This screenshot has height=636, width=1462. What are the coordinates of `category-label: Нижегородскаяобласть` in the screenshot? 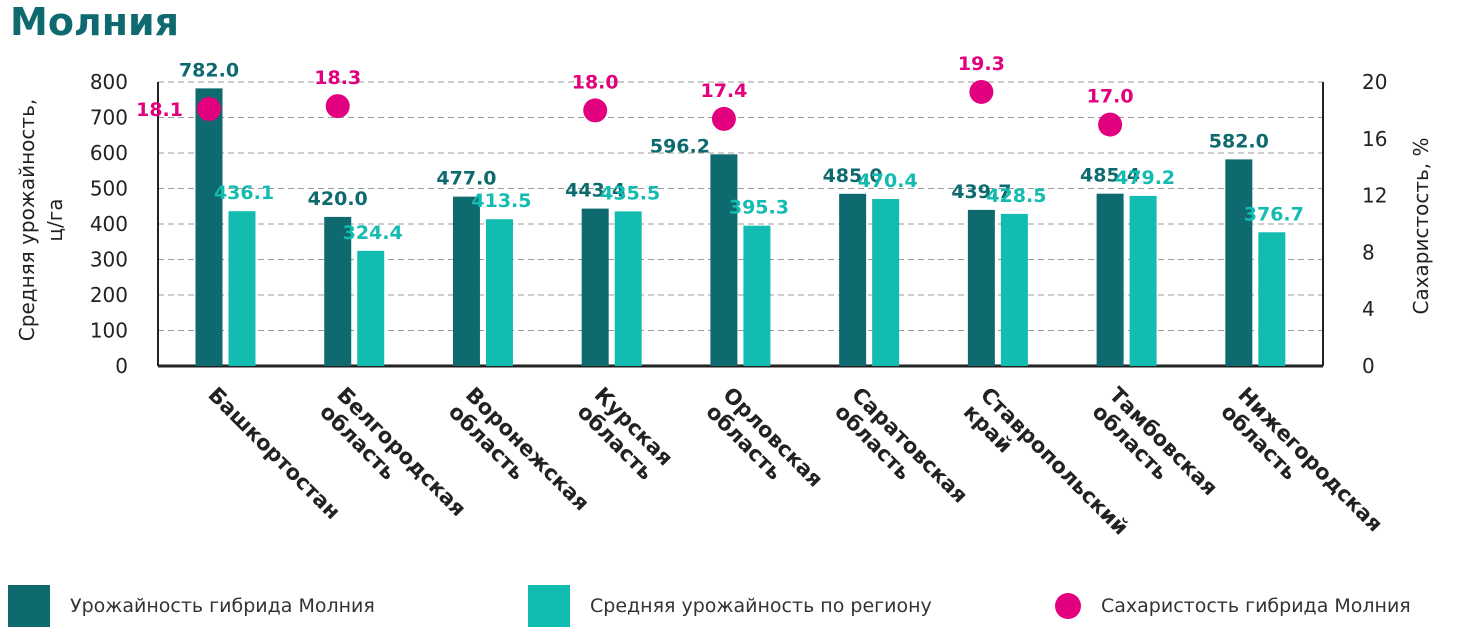 It's located at (1301, 468).